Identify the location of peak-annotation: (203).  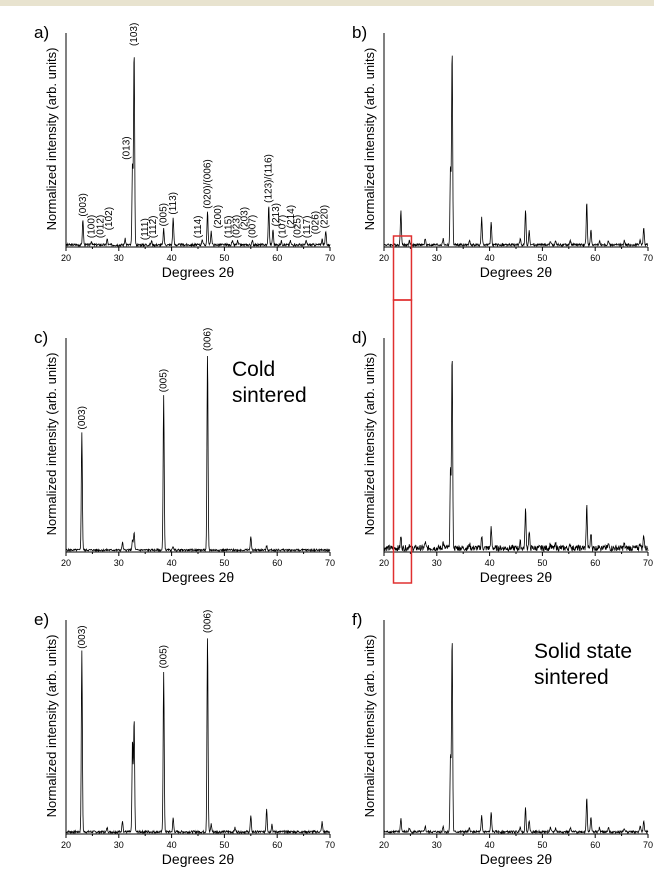
(244, 218).